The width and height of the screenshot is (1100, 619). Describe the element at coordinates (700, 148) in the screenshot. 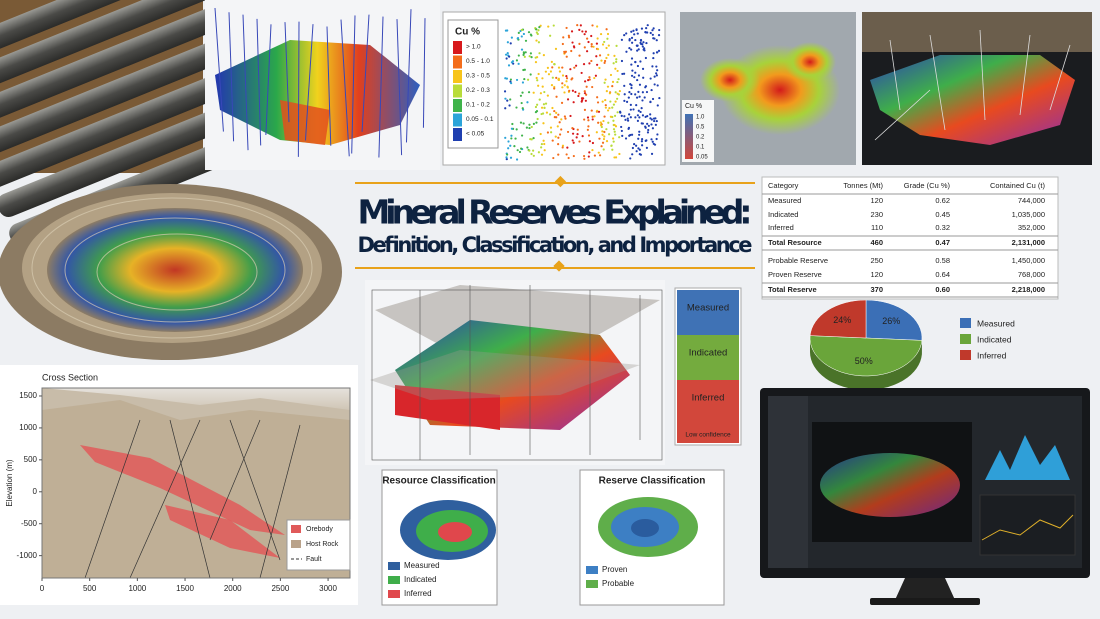

I see `legend-label: 0.1` at that location.